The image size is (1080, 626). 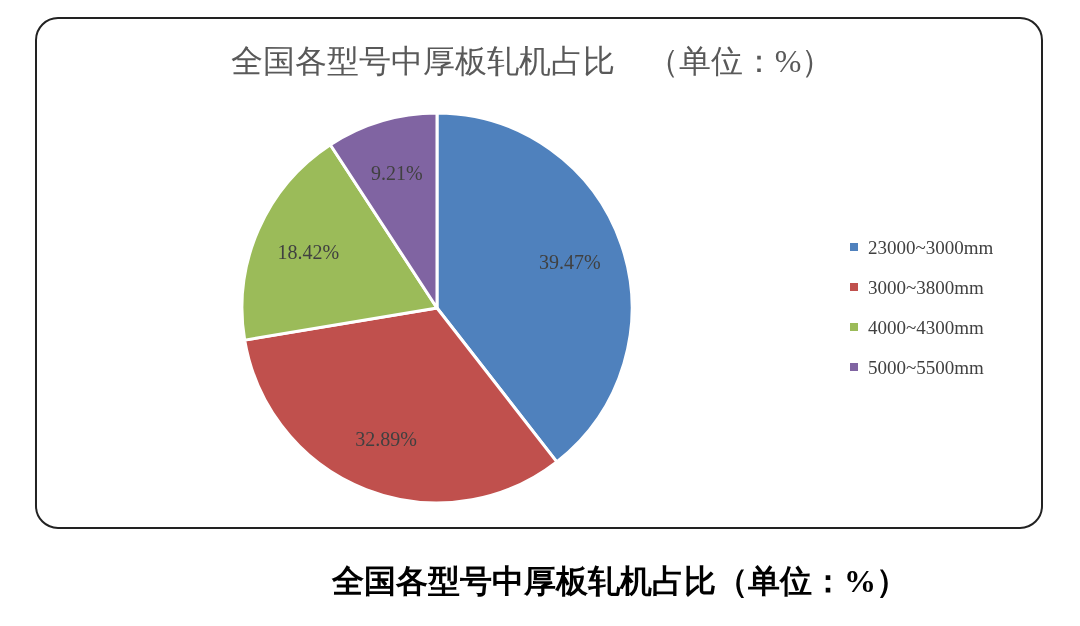 I want to click on text: 全国各型号中厚板轧机占比（单位：%）, so click(x=619, y=581).